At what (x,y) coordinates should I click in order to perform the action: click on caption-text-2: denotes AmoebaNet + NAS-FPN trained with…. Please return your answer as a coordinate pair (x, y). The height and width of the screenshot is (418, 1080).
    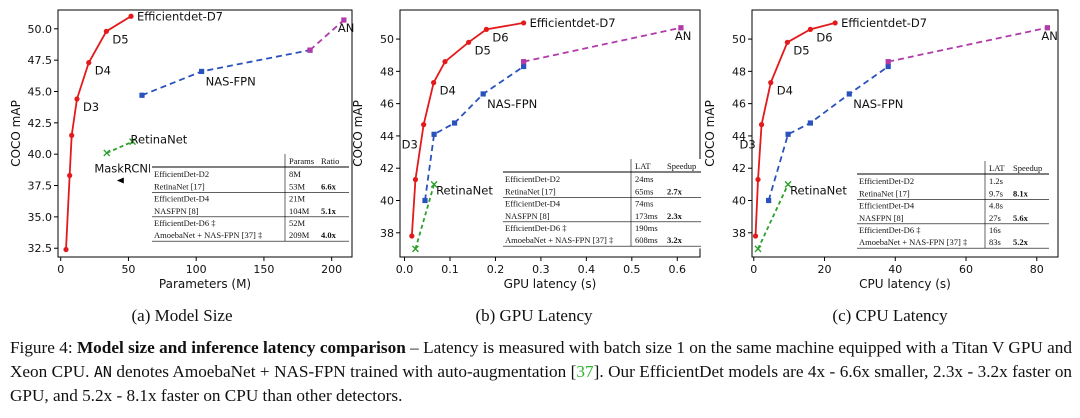
    Looking at the image, I should click on (344, 371).